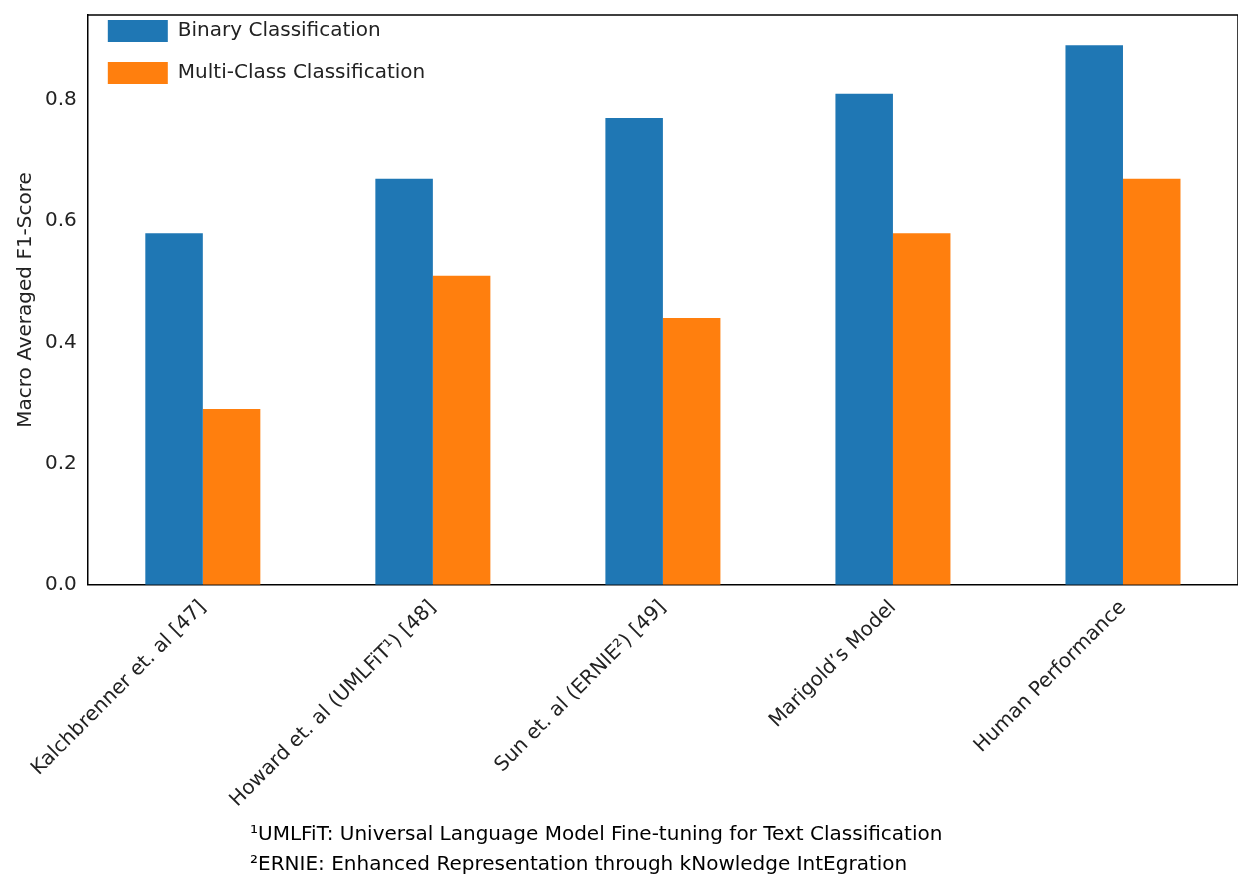 Image resolution: width=1238 pixels, height=883 pixels. Describe the element at coordinates (60, 583) in the screenshot. I see `y-tick-label: 0.0` at that location.